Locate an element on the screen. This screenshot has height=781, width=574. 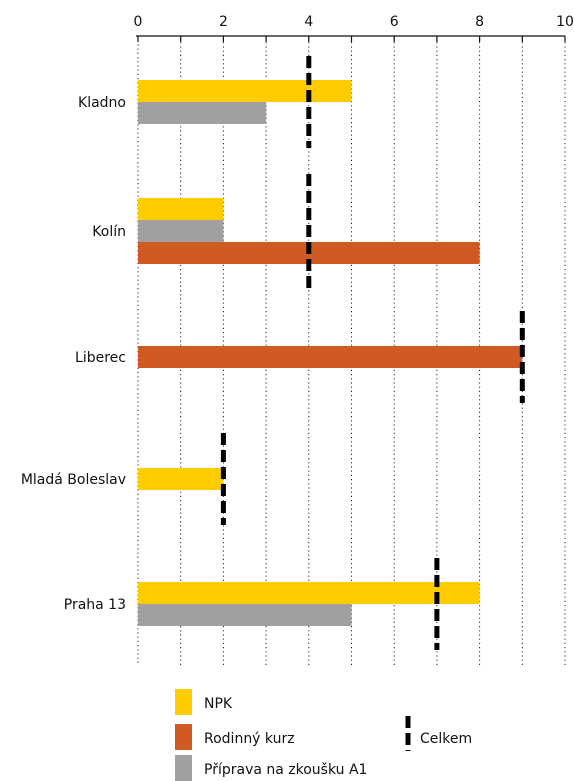
category-label: Mladá Boleslav is located at coordinates (73, 480).